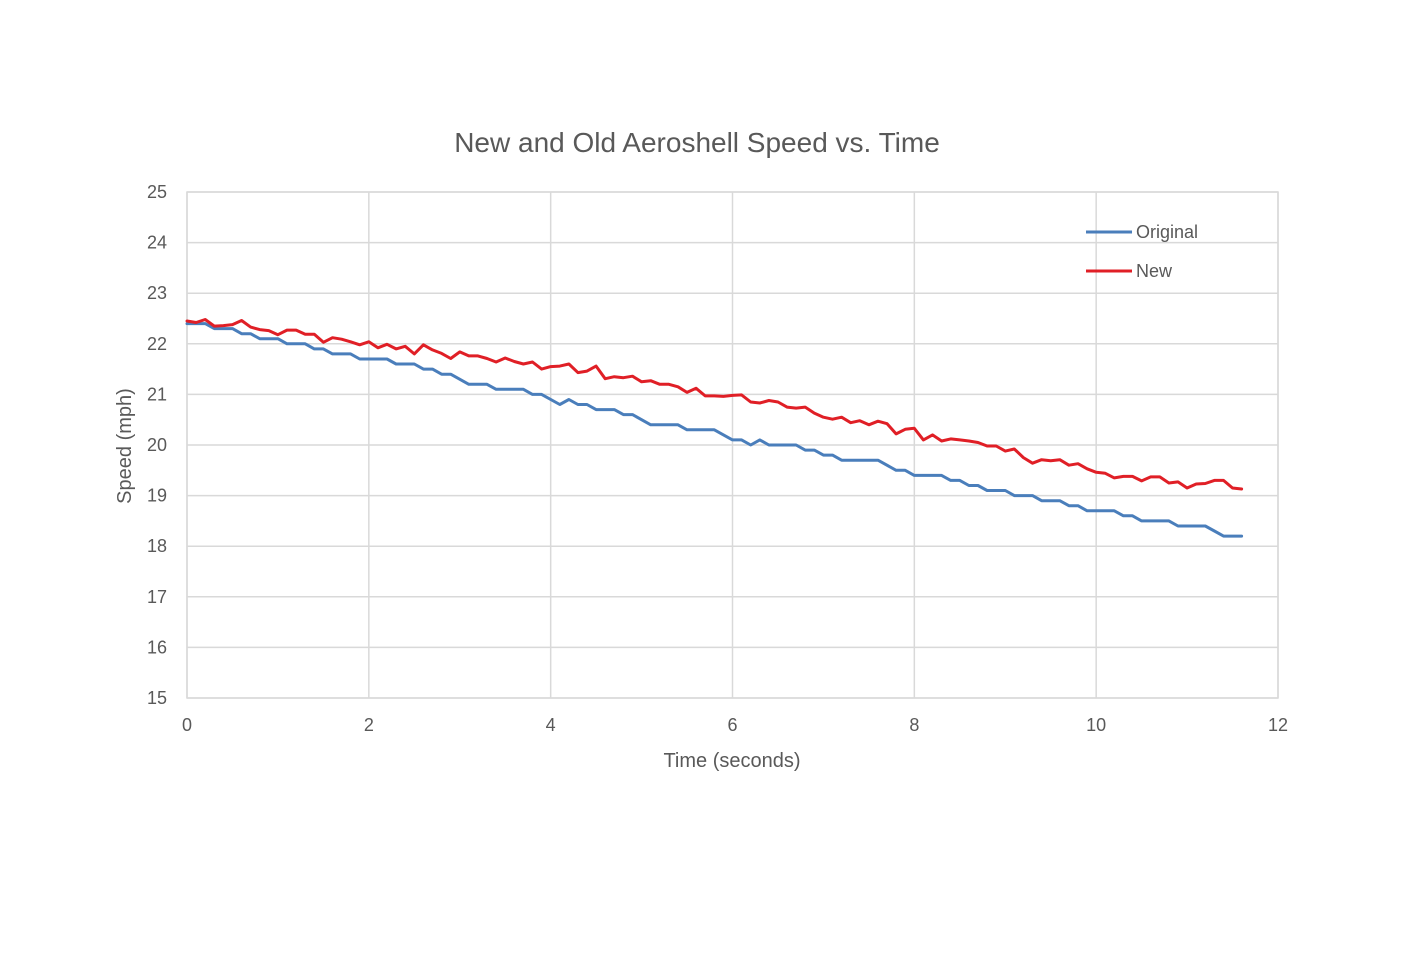 The width and height of the screenshot is (1423, 957). Describe the element at coordinates (157, 698) in the screenshot. I see `y-tick-label: 15` at that location.